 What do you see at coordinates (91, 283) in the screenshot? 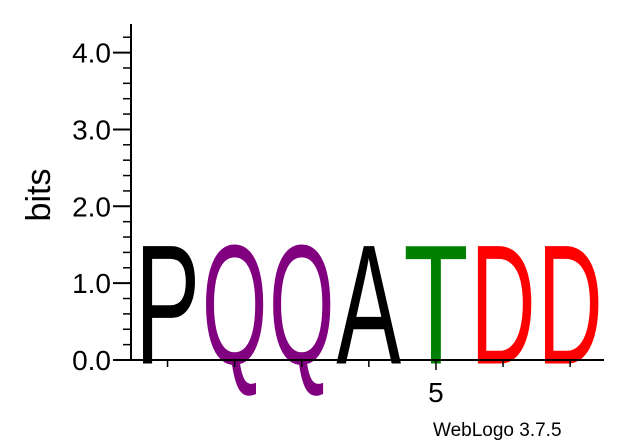
I see `y-tick-label: 1.0` at bounding box center [91, 283].